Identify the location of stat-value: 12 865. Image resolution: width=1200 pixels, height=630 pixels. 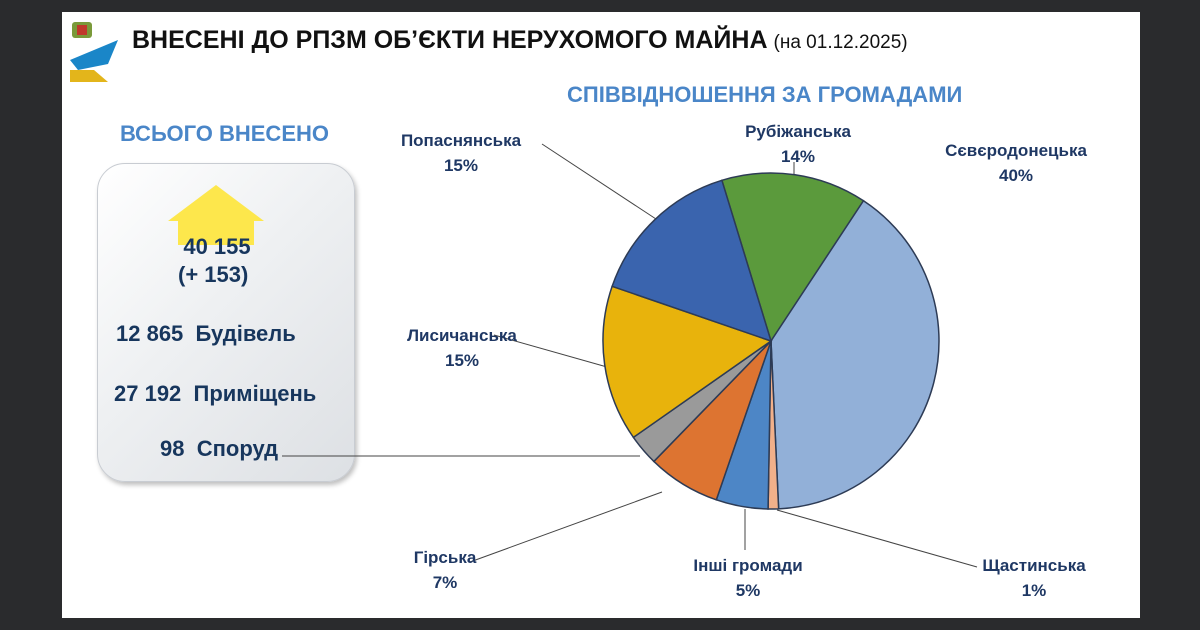
(150, 333).